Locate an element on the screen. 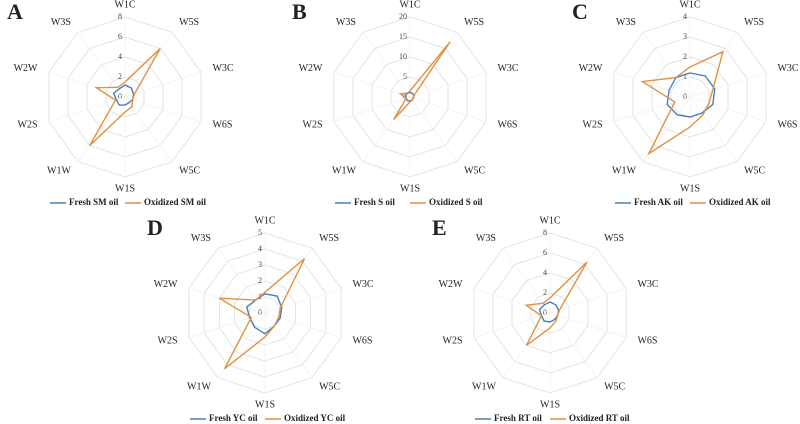  panel-label: C is located at coordinates (580, 12).